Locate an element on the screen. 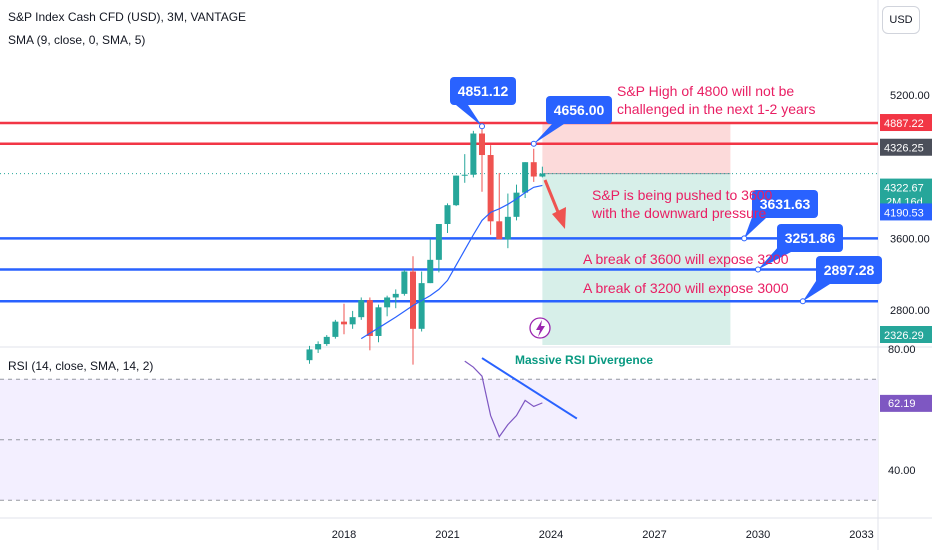 The height and width of the screenshot is (550, 932). rsi-axis-tick: 80.00 is located at coordinates (902, 350).